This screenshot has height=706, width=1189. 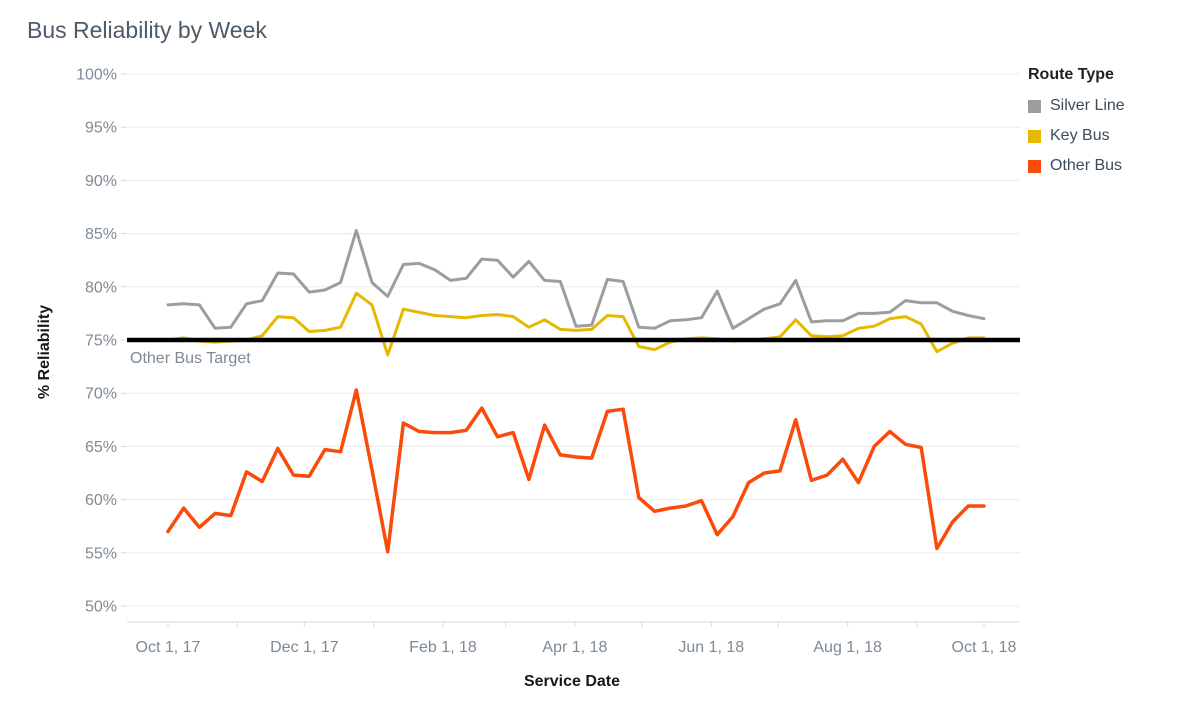 I want to click on svg-text: Oct 1, 18, so click(x=984, y=647).